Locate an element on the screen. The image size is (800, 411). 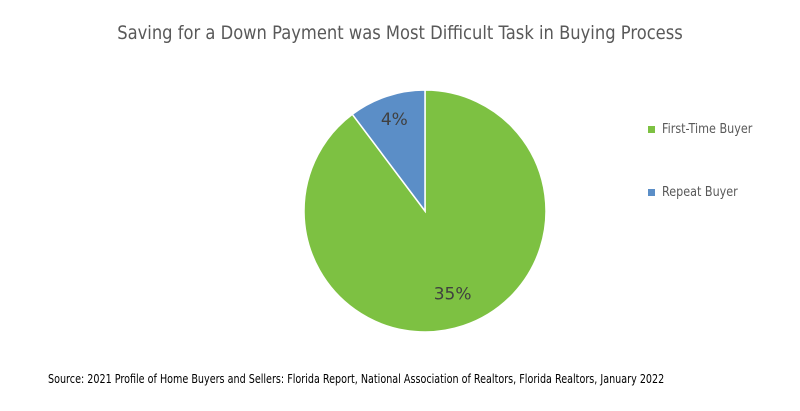
legend: First-Time Buyer Repeat Buyer is located at coordinates (707, 182).